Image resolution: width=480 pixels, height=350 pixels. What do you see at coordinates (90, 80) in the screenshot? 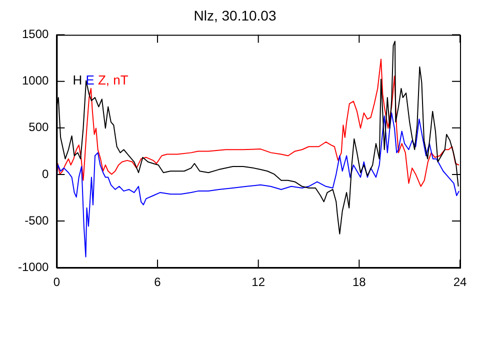
I see `text: E` at bounding box center [90, 80].